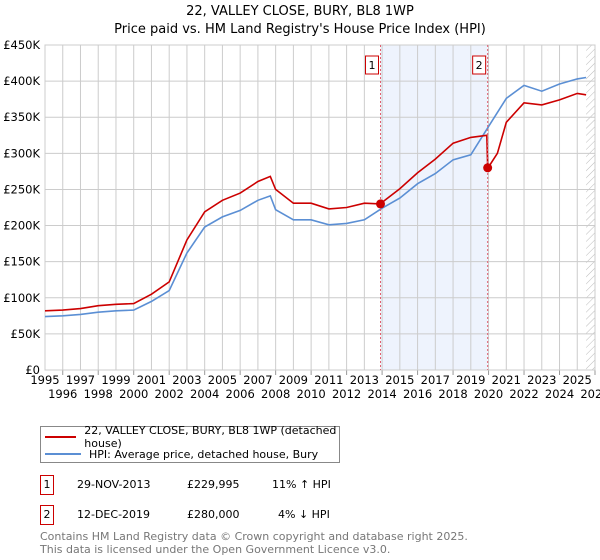  What do you see at coordinates (115, 380) in the screenshot?
I see `x-tick-label: 1999` at bounding box center [115, 380].